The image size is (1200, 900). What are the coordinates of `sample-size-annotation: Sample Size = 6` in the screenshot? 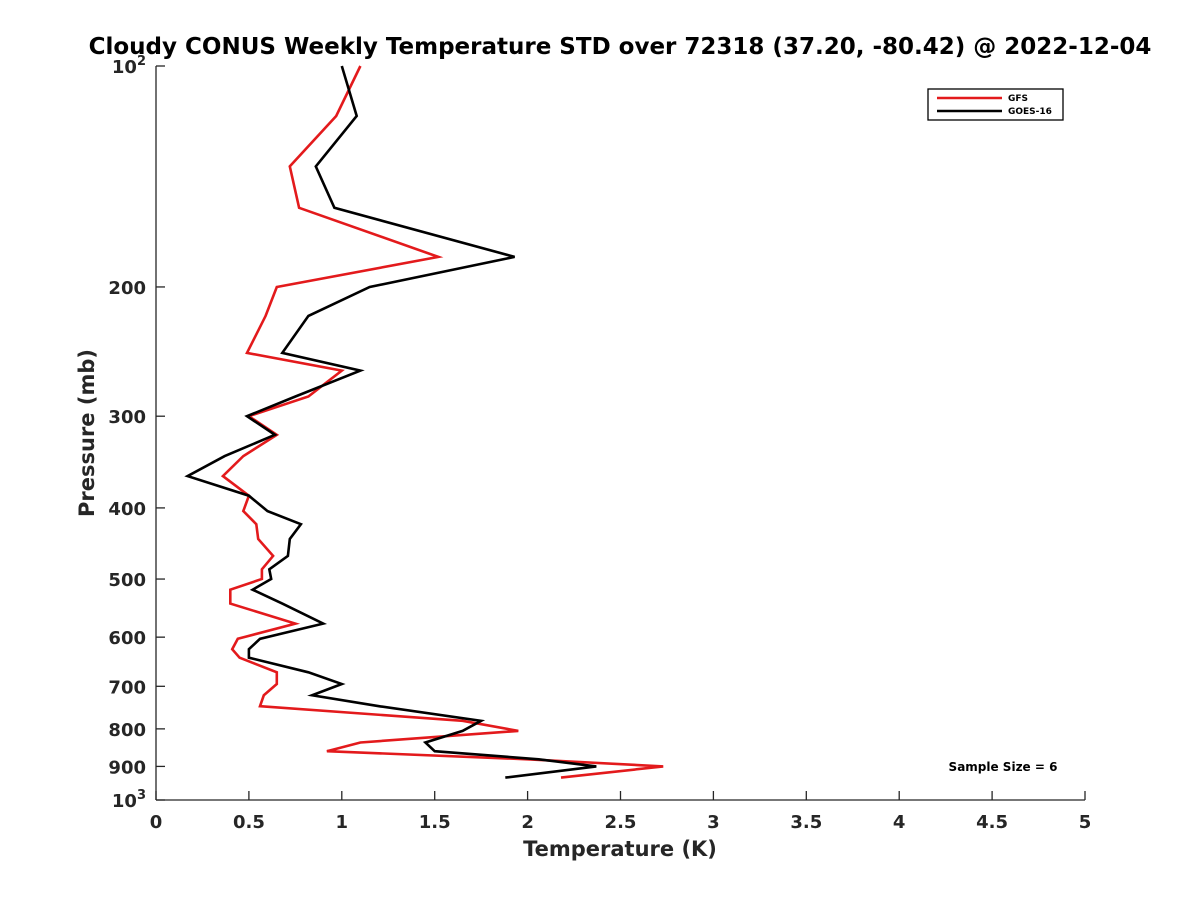 It's located at (1003, 767).